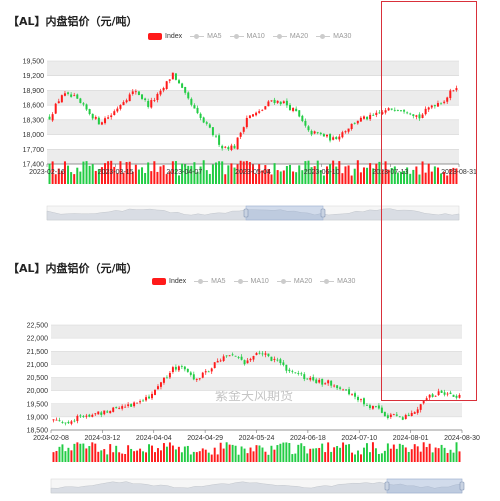 This screenshot has width=500, height=501. I want to click on volume-bars, so click(256, 452).